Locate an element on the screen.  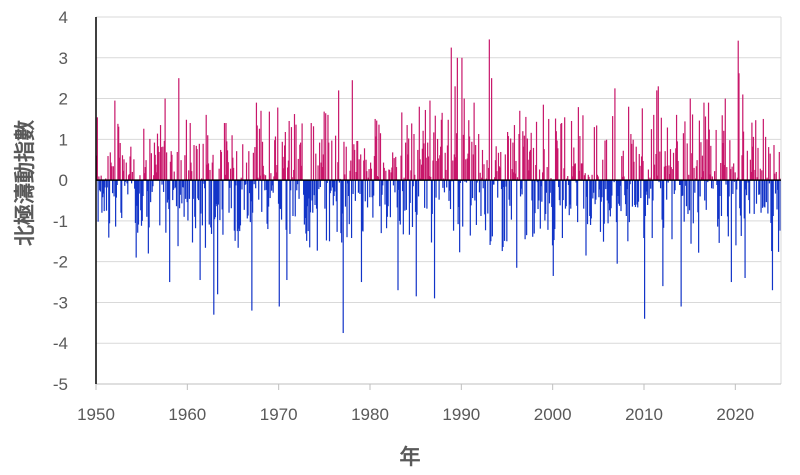
y-tick-label: -3 is located at coordinates (60, 302).